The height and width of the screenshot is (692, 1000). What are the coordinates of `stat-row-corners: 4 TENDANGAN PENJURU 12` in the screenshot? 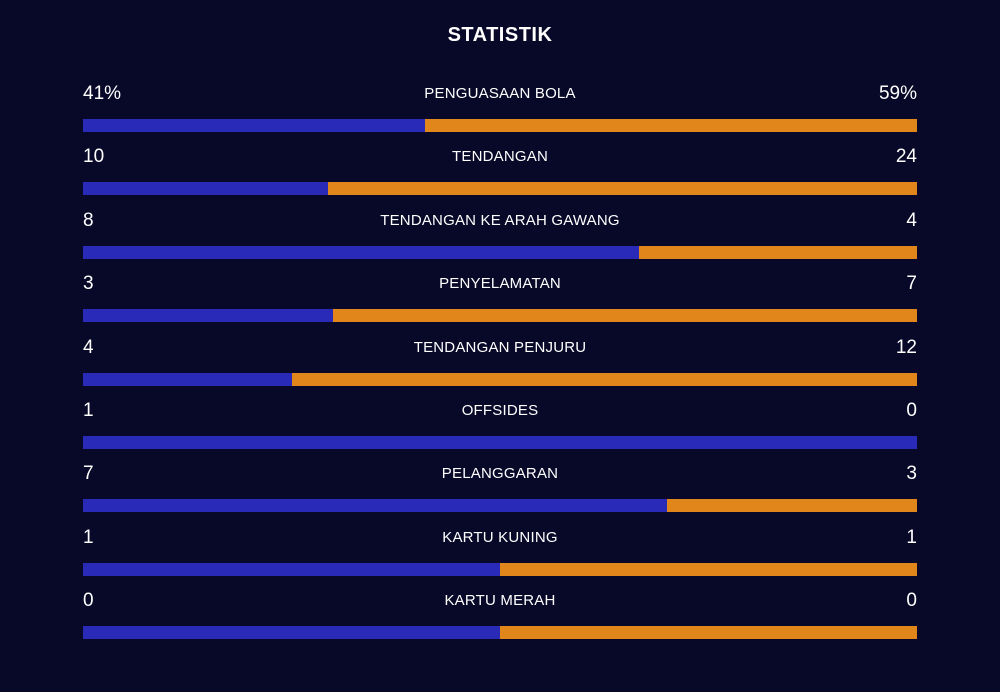 It's located at (500, 365).